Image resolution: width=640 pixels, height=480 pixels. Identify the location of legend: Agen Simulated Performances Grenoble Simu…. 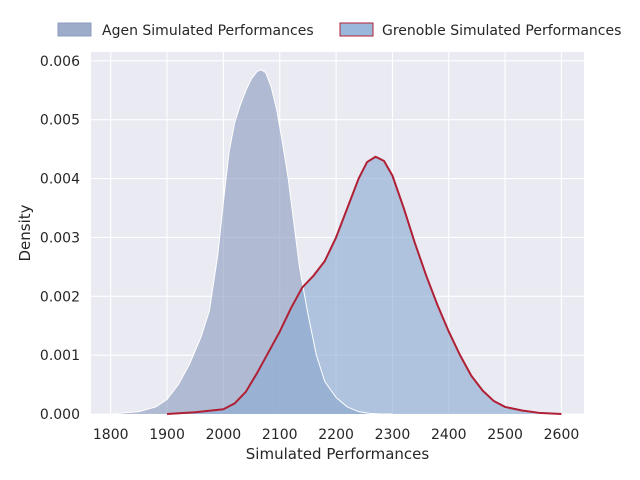
(339, 30).